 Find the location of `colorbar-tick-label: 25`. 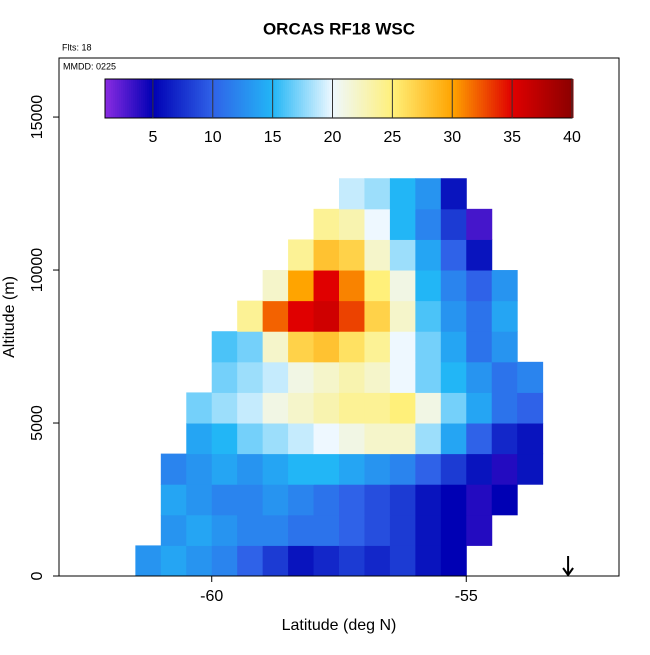

colorbar-tick-label: 25 is located at coordinates (392, 137).